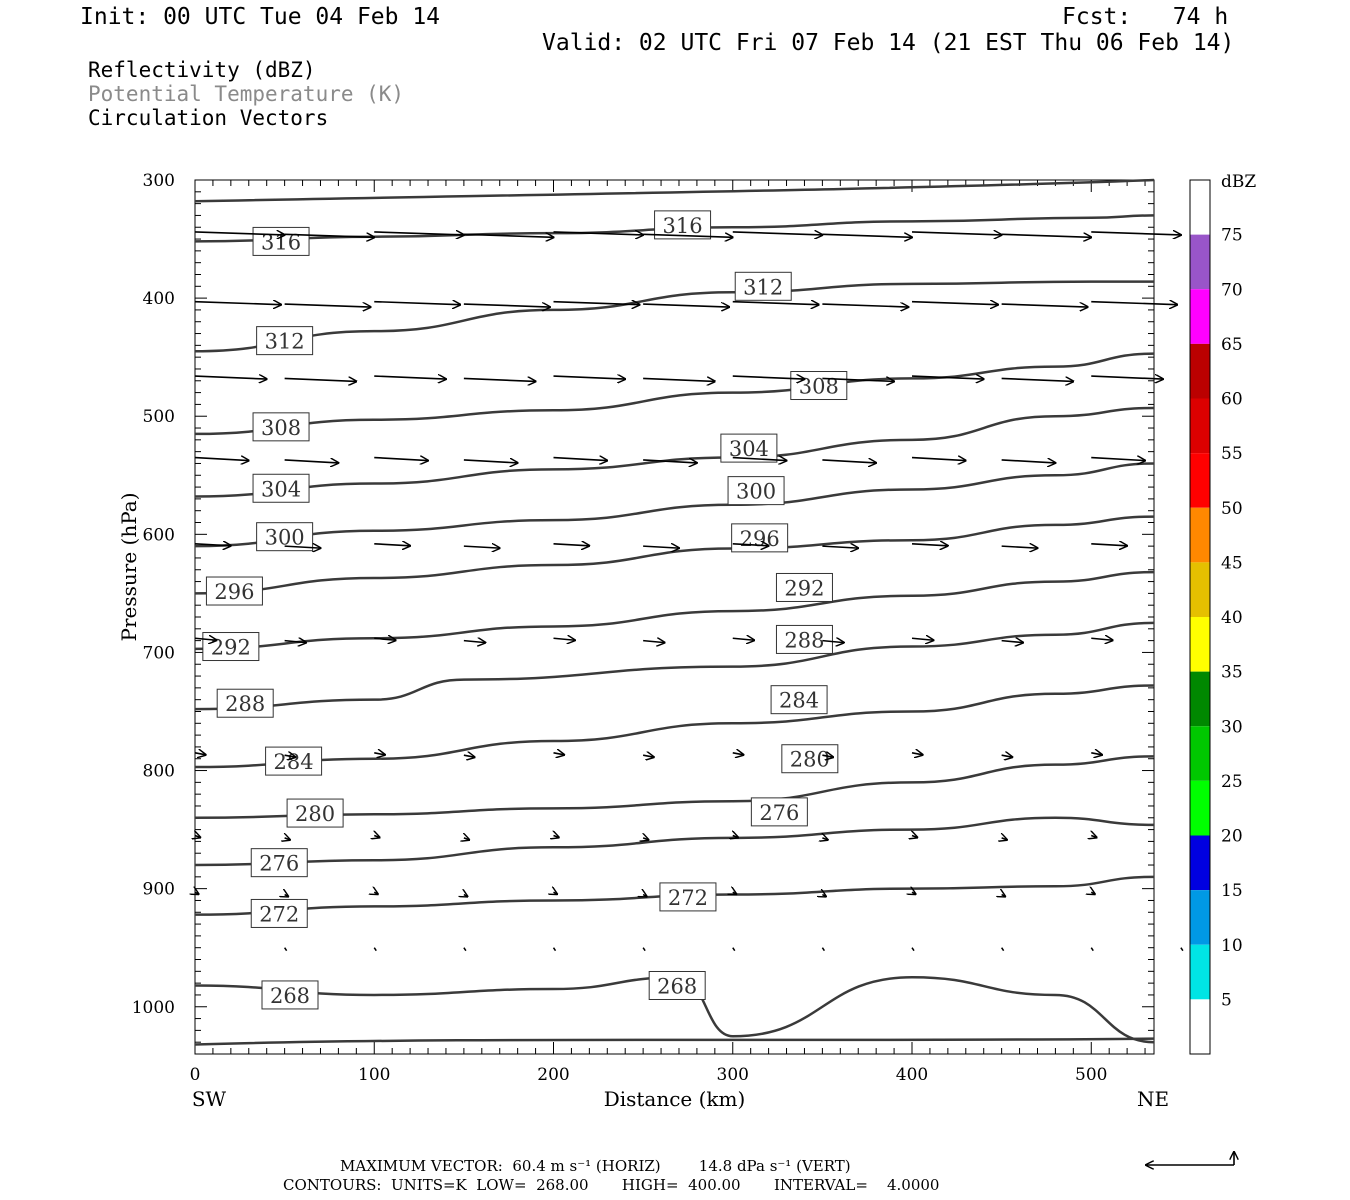 This screenshot has height=1200, width=1350. I want to click on forecast-hour: Fcst: 74 h, so click(1145, 17).